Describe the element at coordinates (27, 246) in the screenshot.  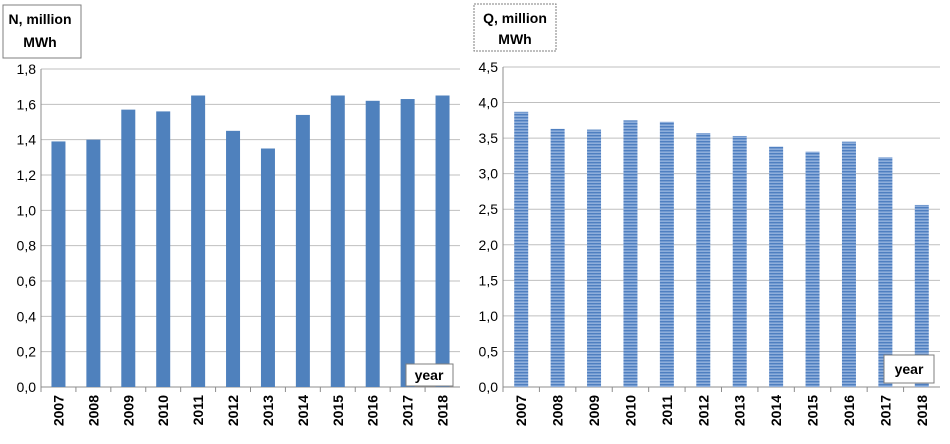
I see `y-tick-label: 0,8` at that location.